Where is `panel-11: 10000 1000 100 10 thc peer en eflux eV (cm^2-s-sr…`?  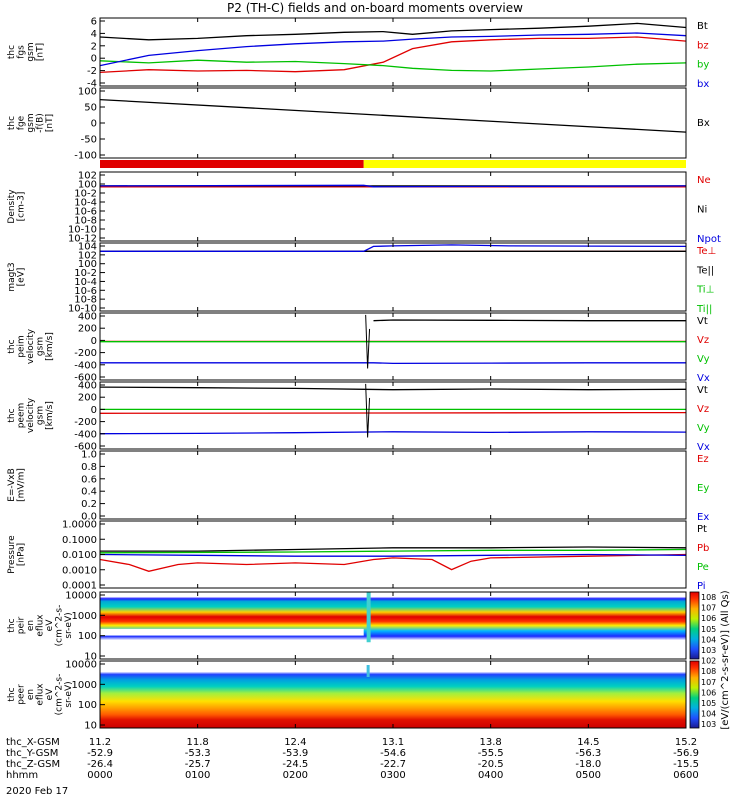
panel-11: 10000 1000 100 10 thc peer en eflux eV (cm^2-s-sr… is located at coordinates (347, 696).